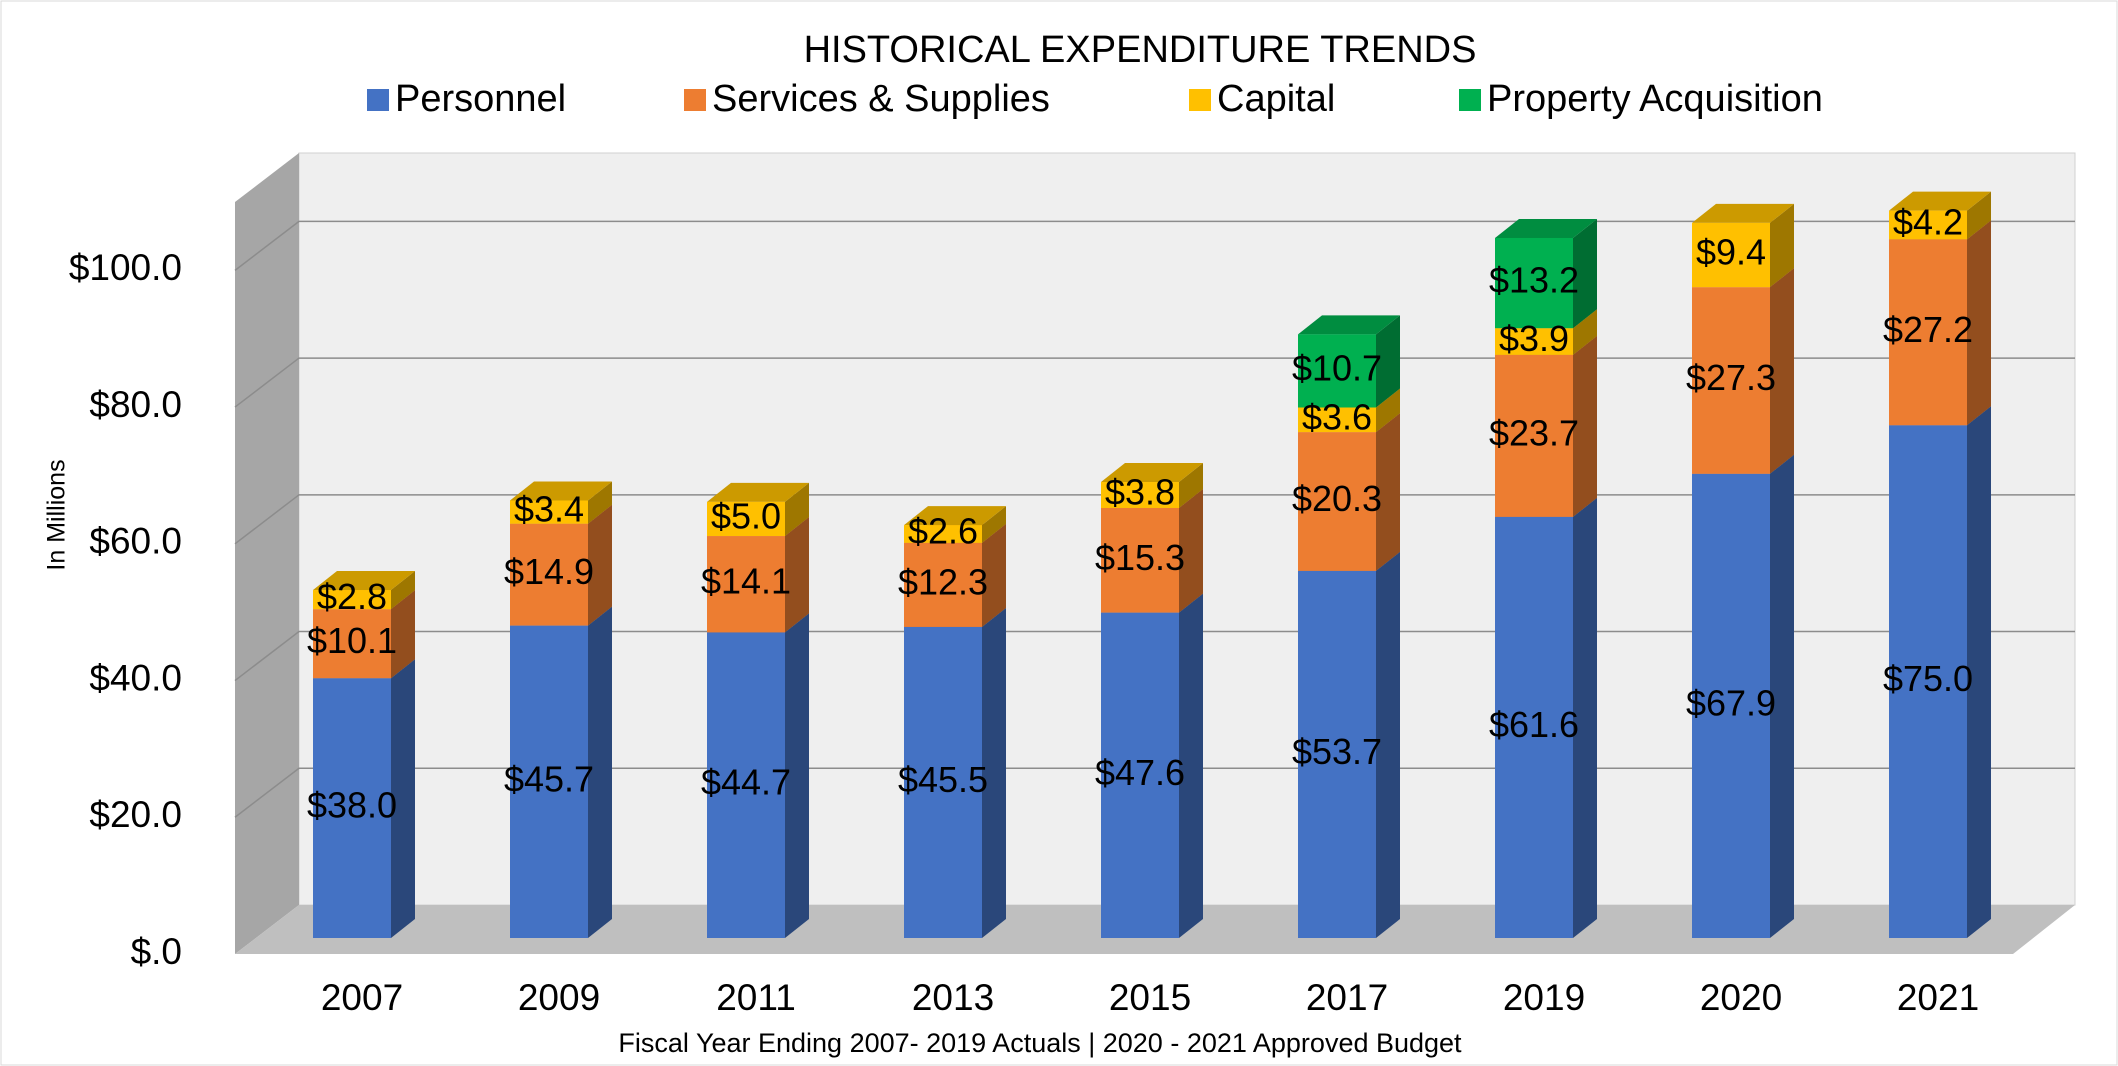 Image resolution: width=2118 pixels, height=1066 pixels. I want to click on data-label: $13.2, so click(1534, 280).